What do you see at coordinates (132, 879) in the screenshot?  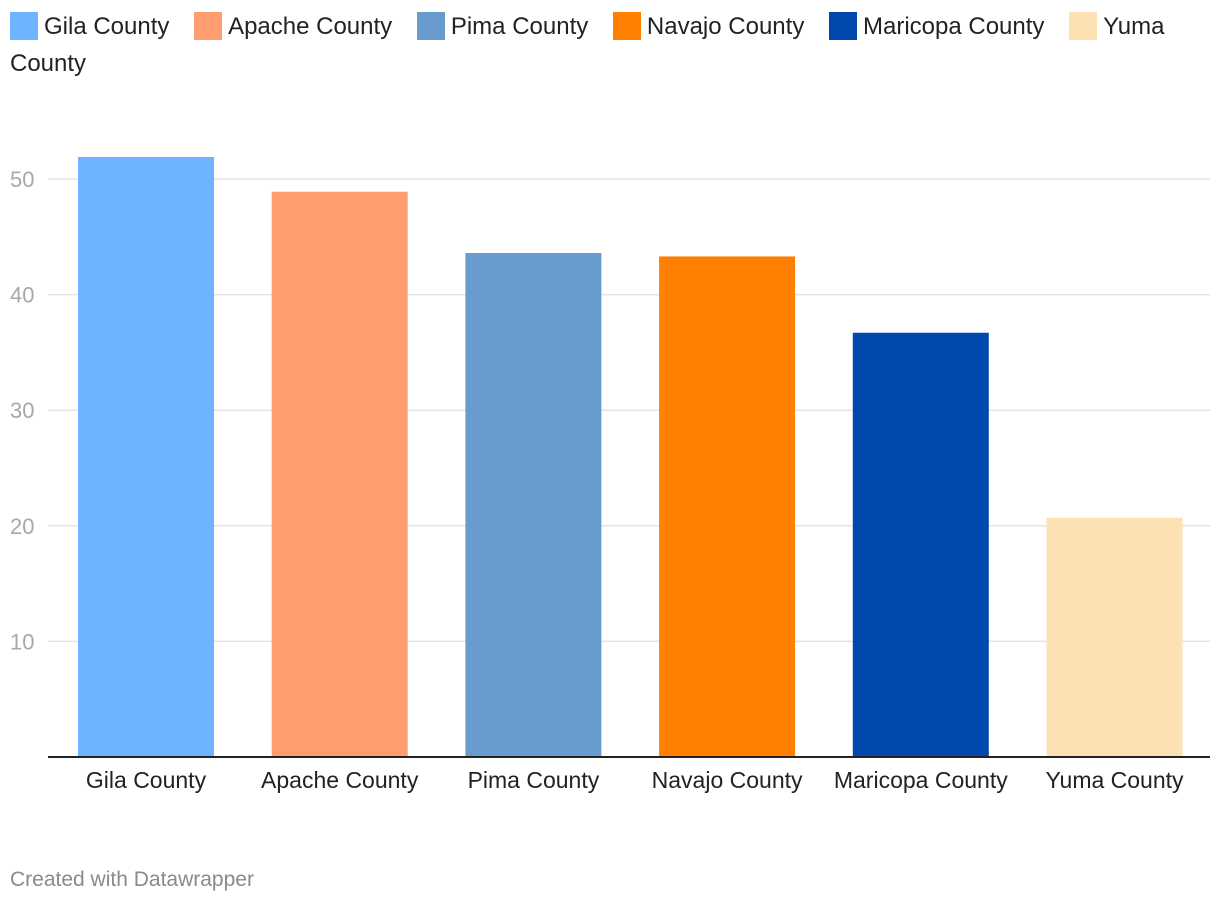 I see `credit-text: Created with Datawrapper` at bounding box center [132, 879].